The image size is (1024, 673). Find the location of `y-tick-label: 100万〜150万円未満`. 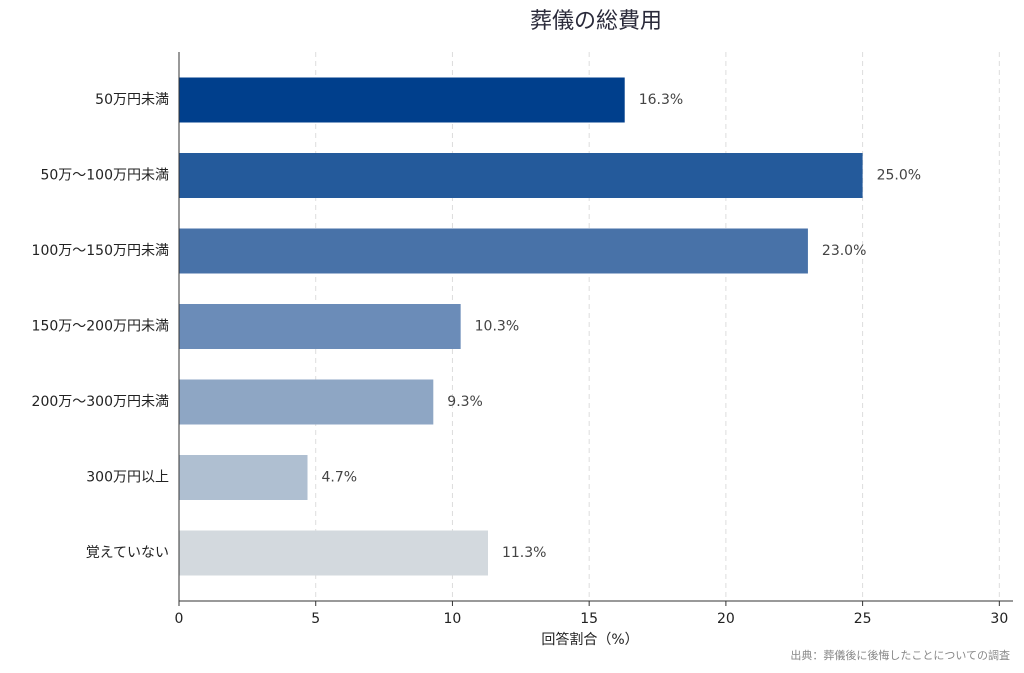

y-tick-label: 100万〜150万円未満 is located at coordinates (100, 251).